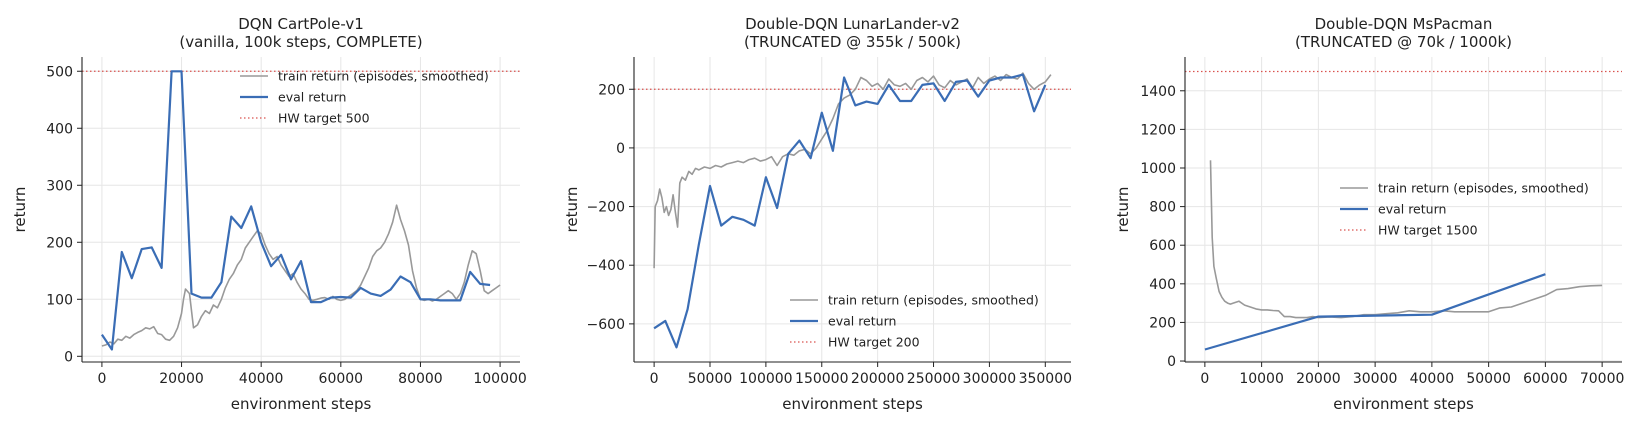 The width and height of the screenshot is (1638, 429). Describe the element at coordinates (606, 208) in the screenshot. I see `y-tick-label: −200` at that location.